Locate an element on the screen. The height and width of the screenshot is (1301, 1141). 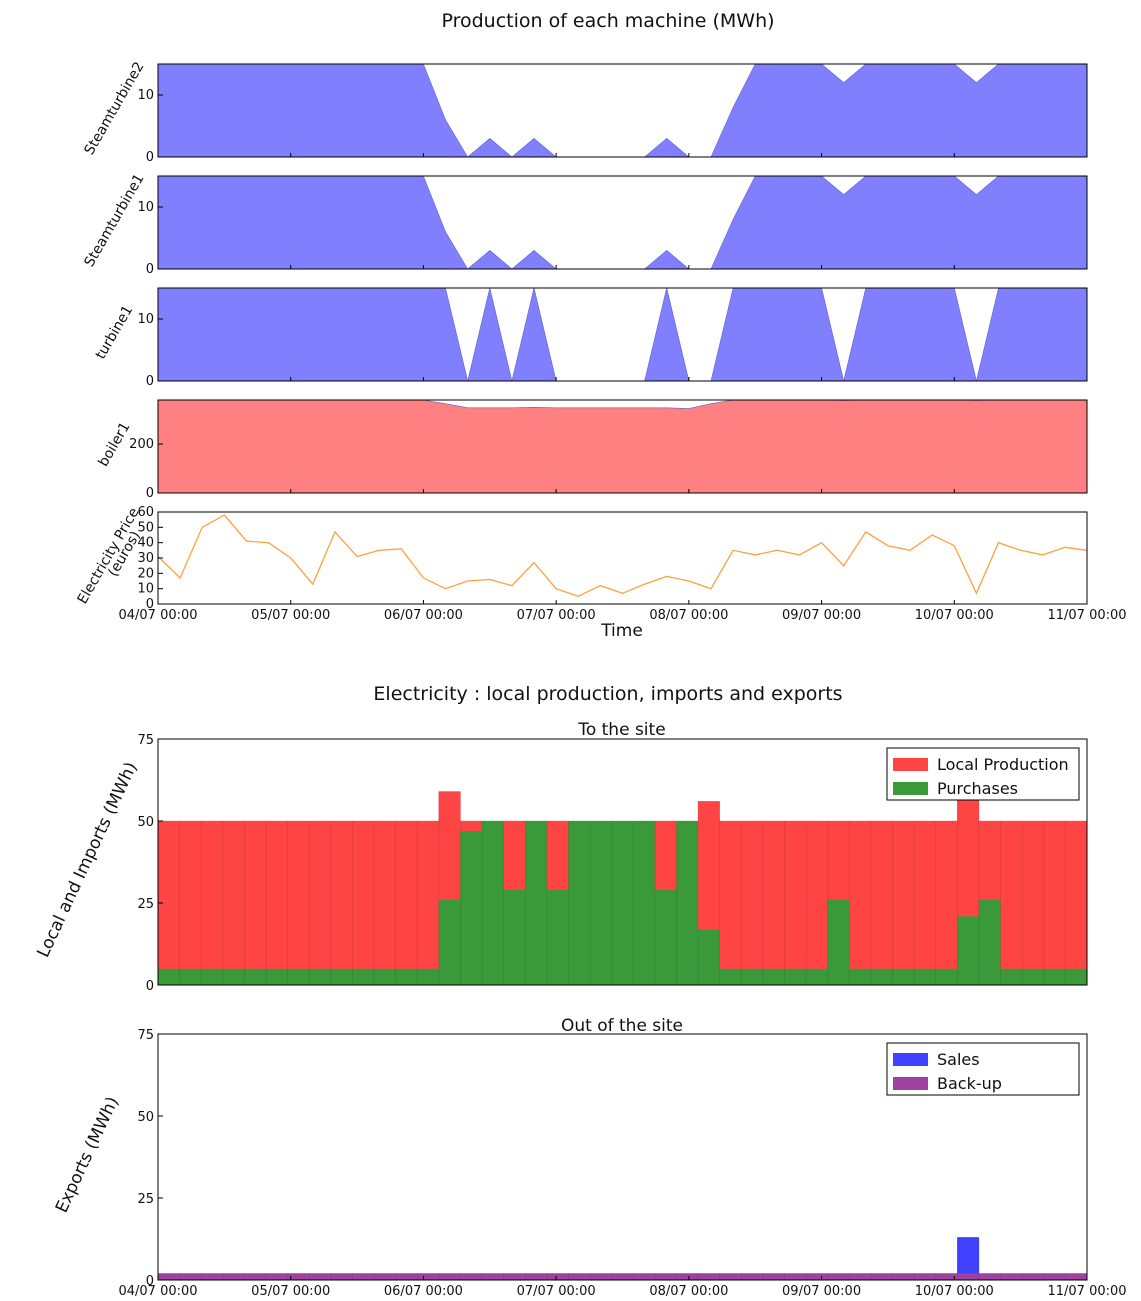
to-site-subtitle: To the site is located at coordinates (621, 730).